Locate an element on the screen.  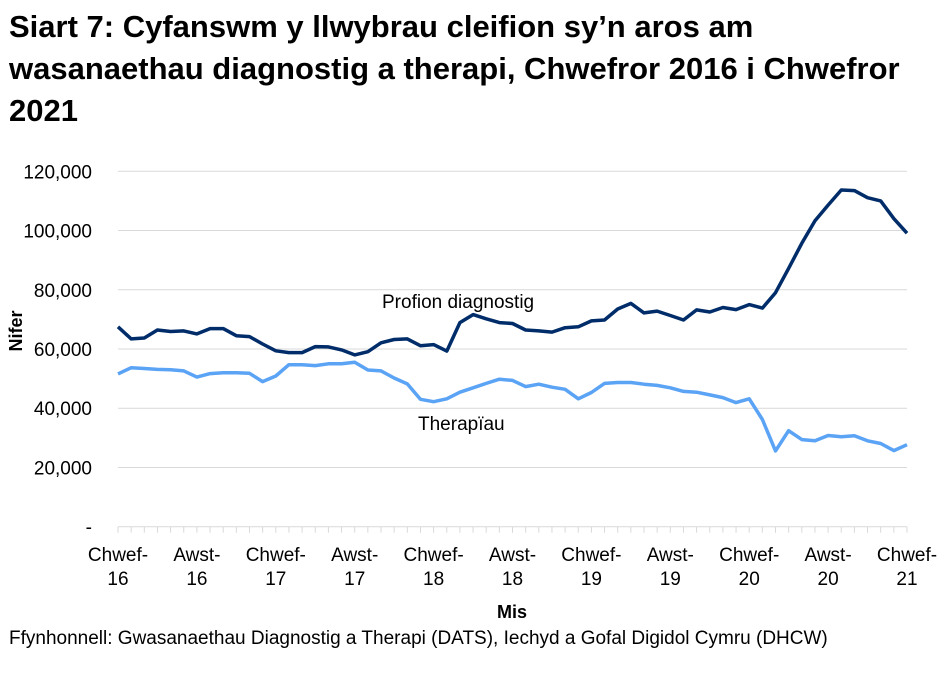
x-tick-label: Awst-19 is located at coordinates (670, 567).